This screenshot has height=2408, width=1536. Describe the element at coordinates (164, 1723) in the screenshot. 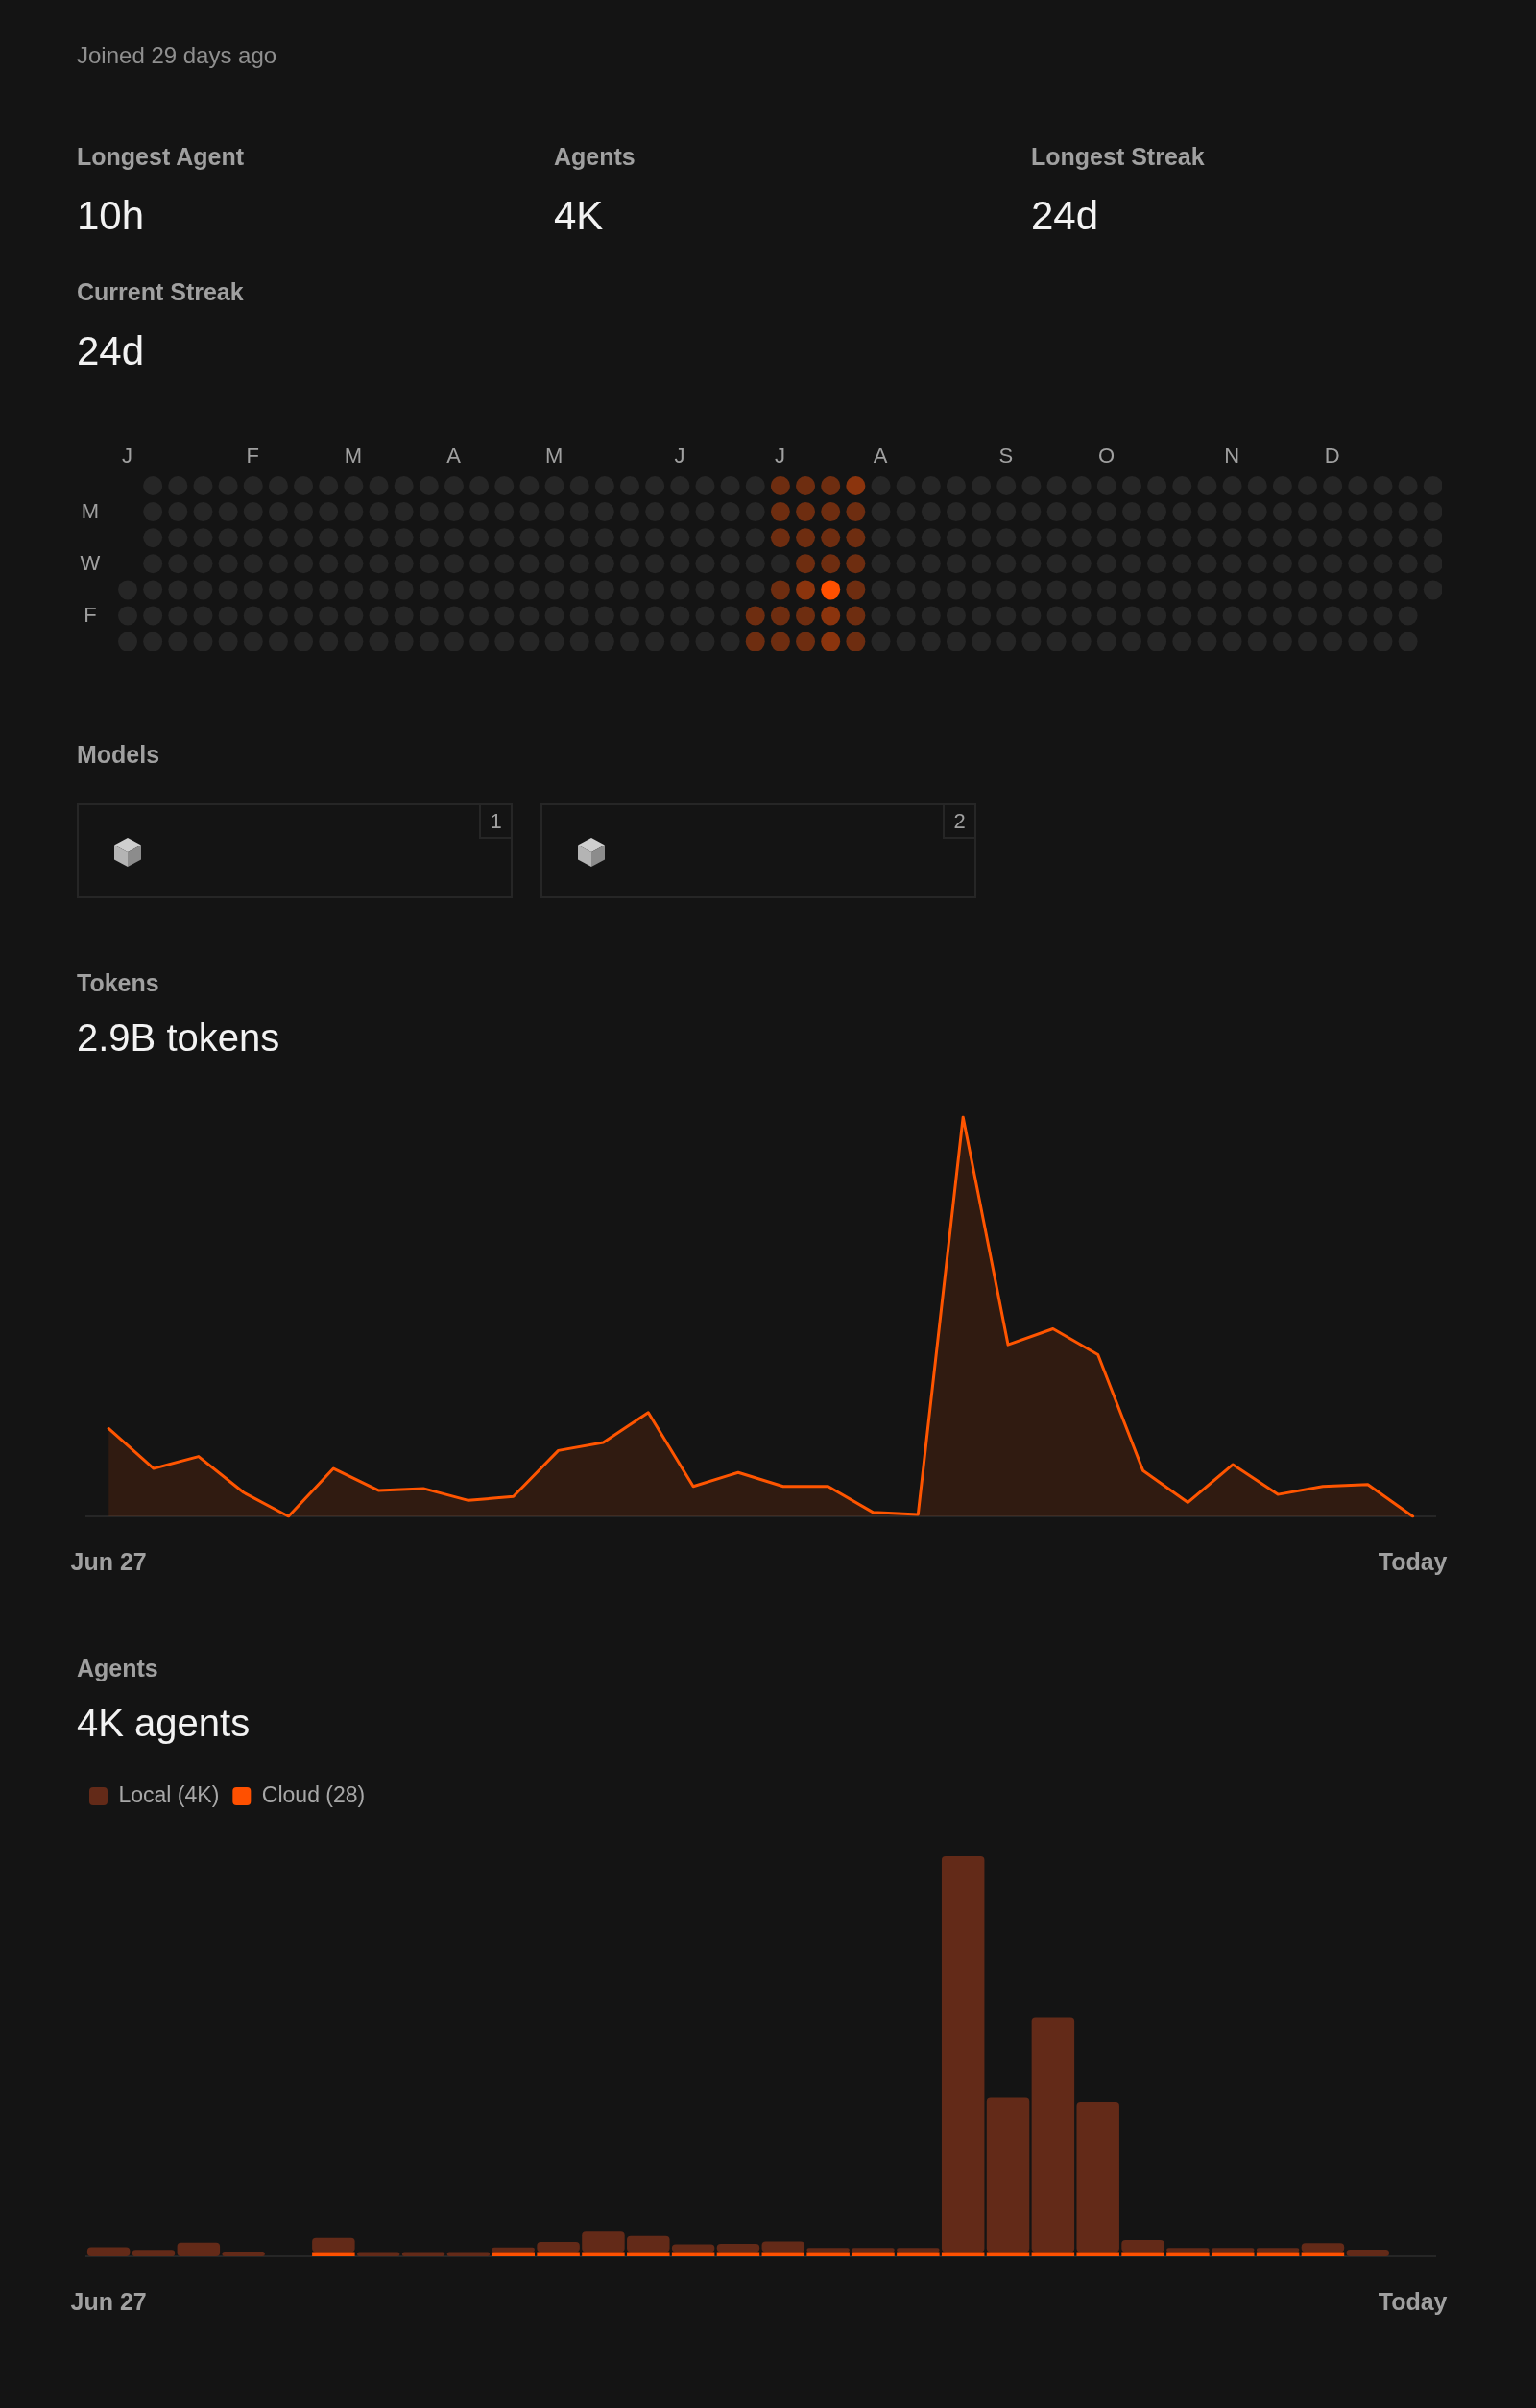

I see `chart-subtitle: 4K agents` at that location.